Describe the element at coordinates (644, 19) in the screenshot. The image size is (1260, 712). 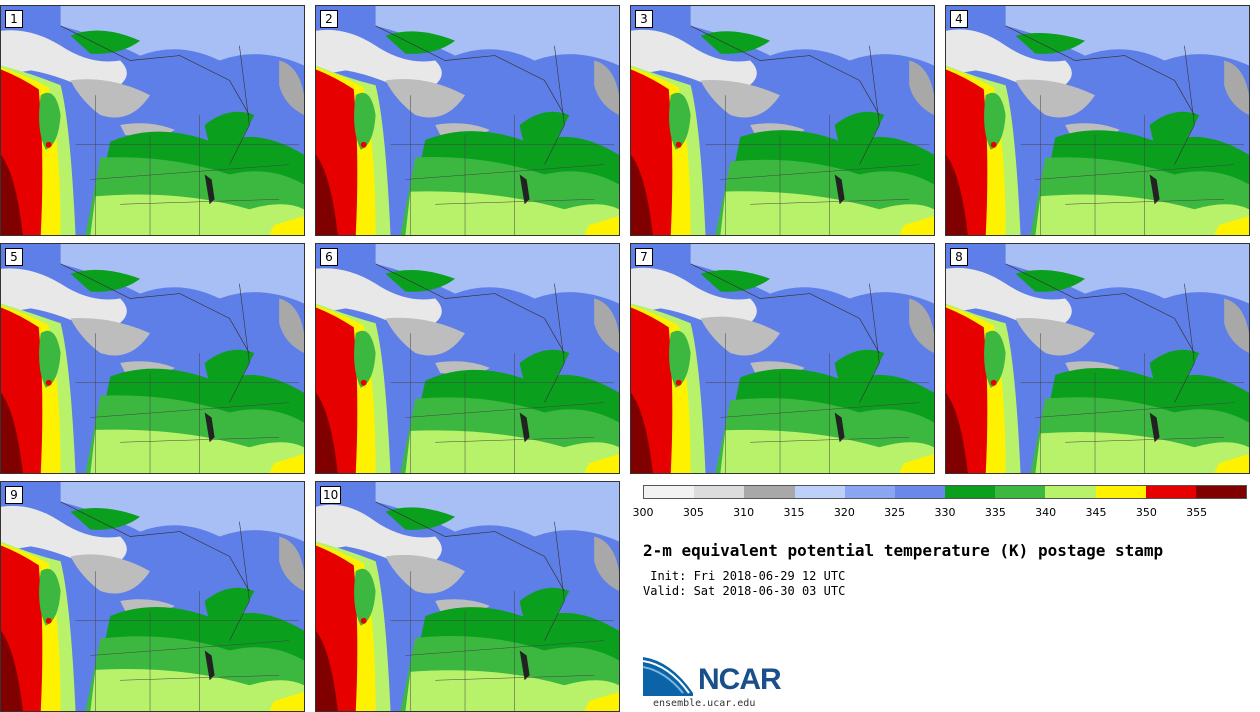
I see `member-label: 3` at that location.